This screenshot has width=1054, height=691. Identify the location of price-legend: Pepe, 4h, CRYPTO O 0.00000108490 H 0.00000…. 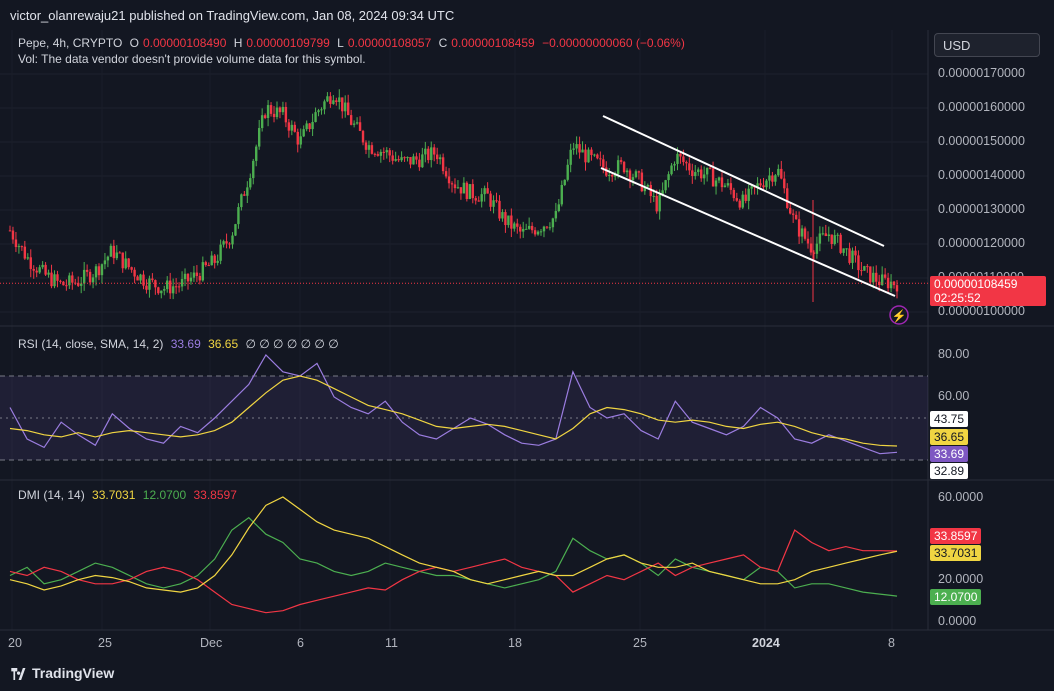
(351, 43).